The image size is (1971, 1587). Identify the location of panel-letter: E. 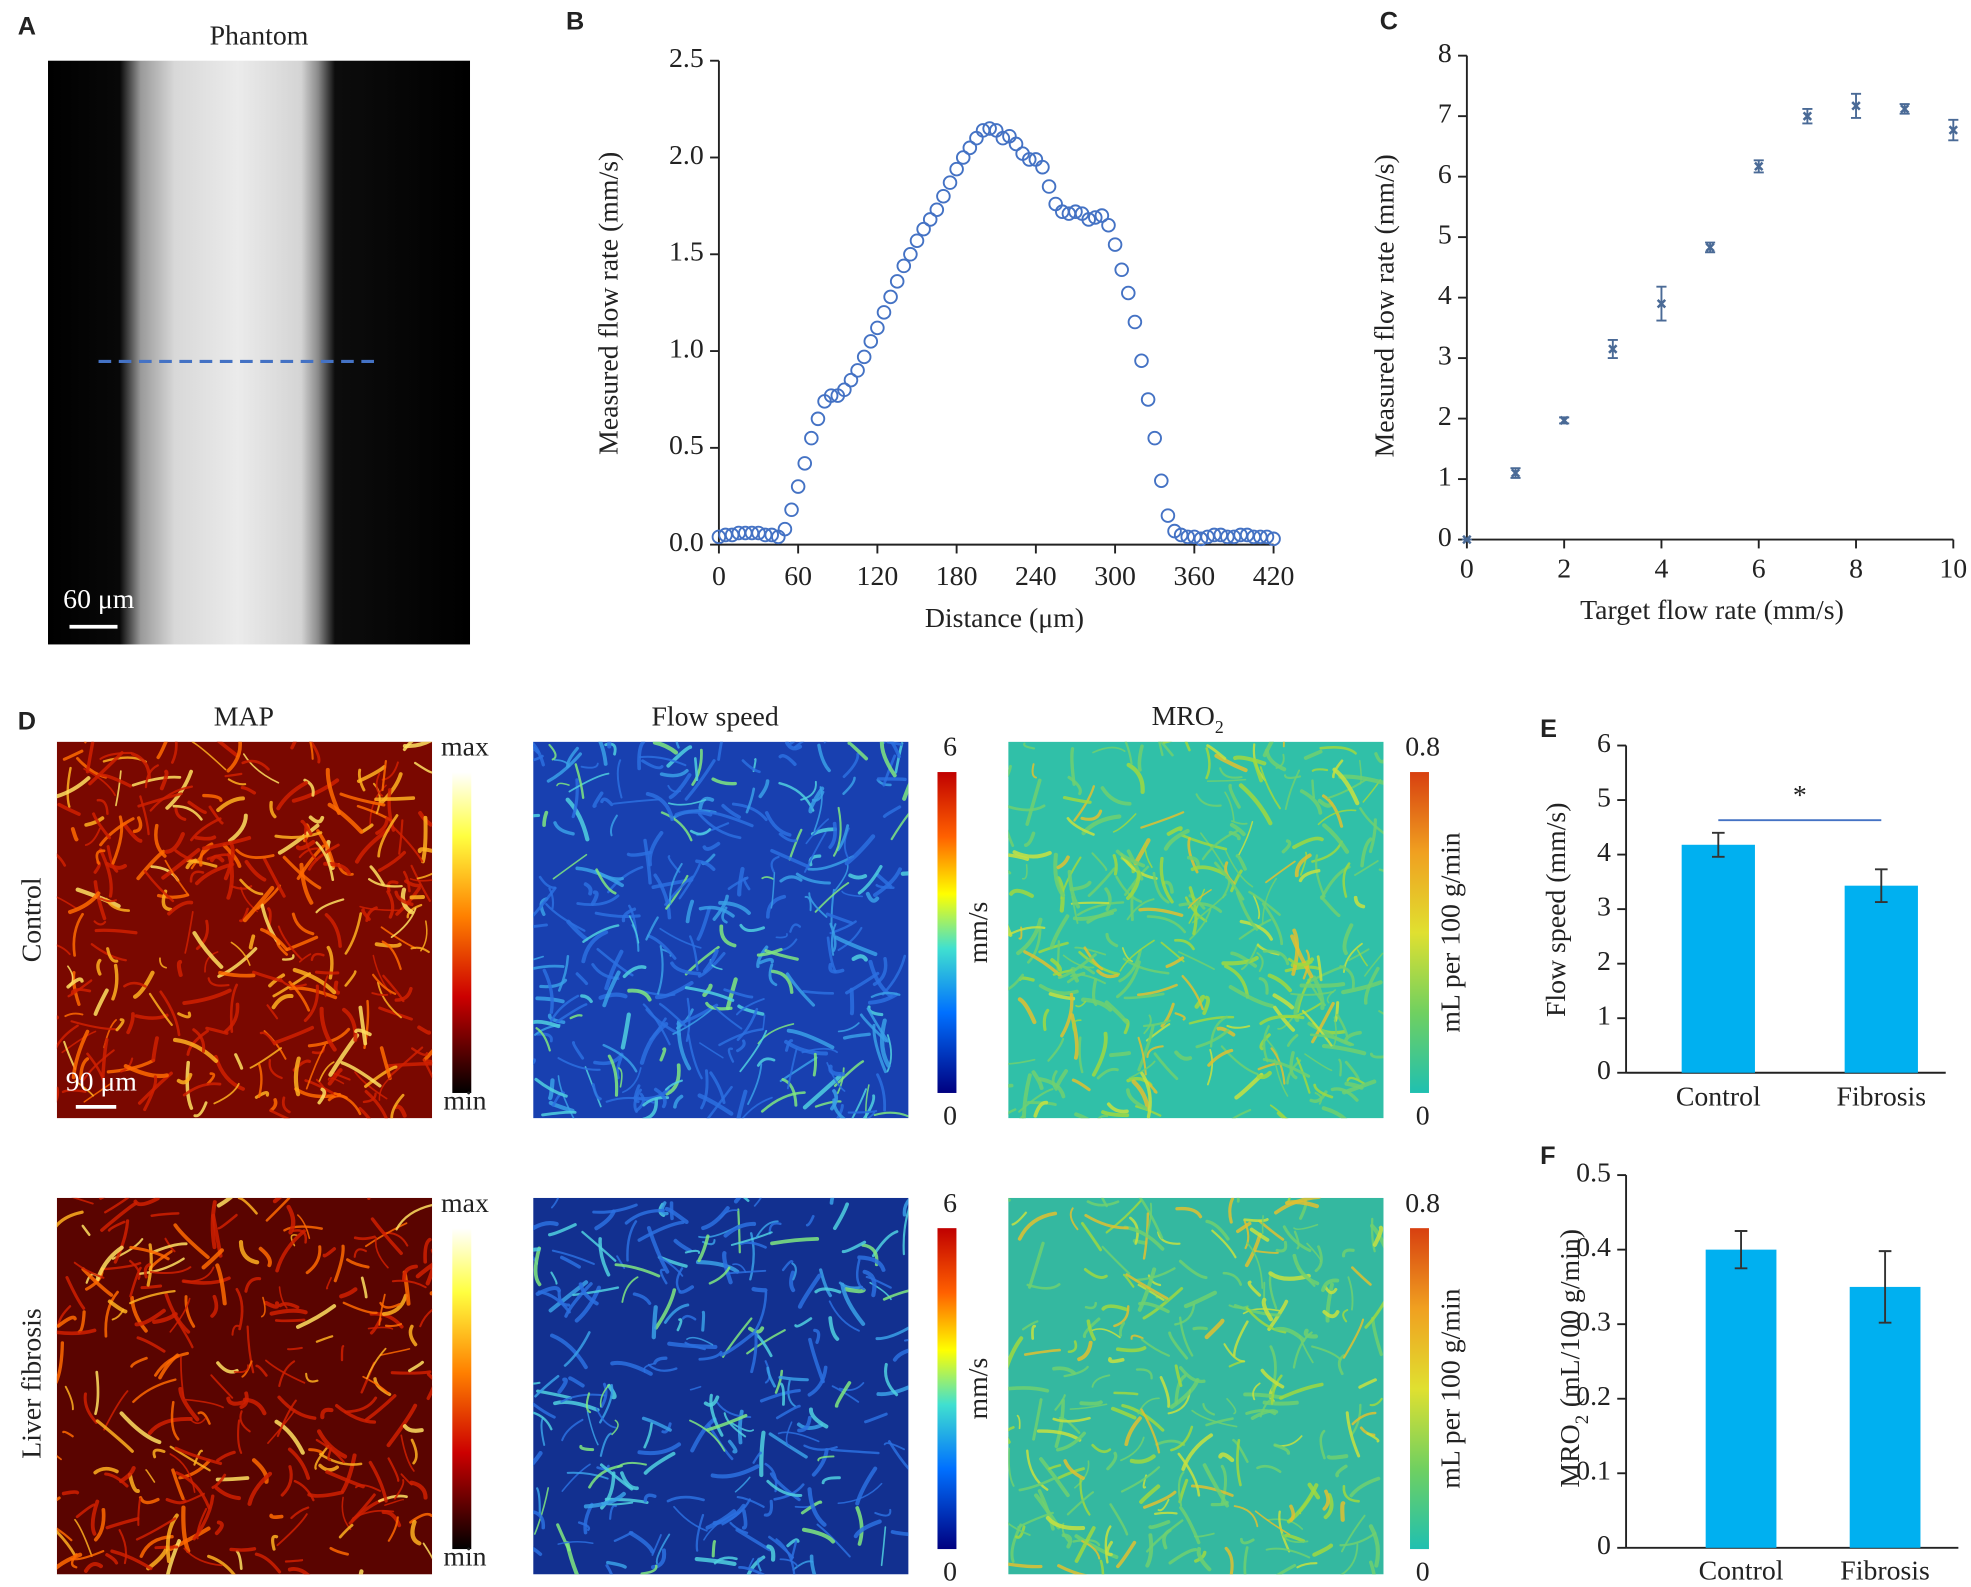
(1548, 729).